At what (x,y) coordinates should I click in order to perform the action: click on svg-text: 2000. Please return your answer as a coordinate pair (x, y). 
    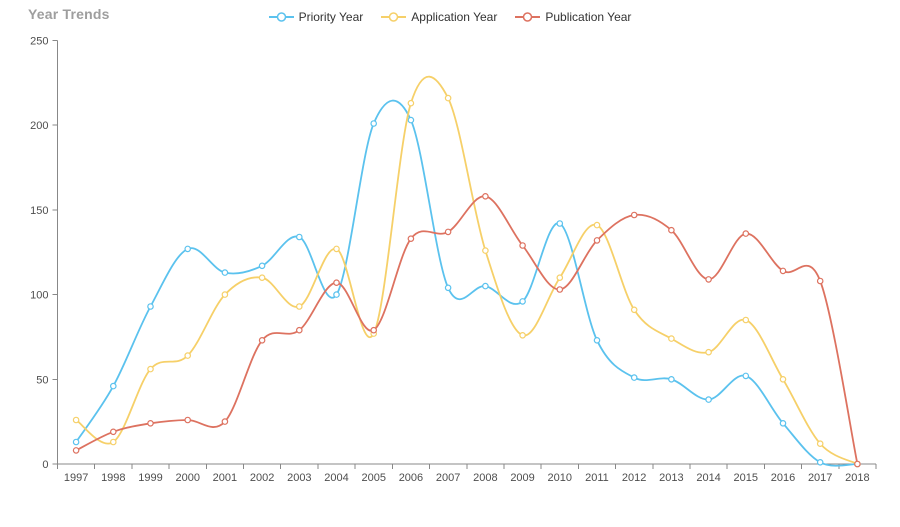
    Looking at the image, I should click on (187, 478).